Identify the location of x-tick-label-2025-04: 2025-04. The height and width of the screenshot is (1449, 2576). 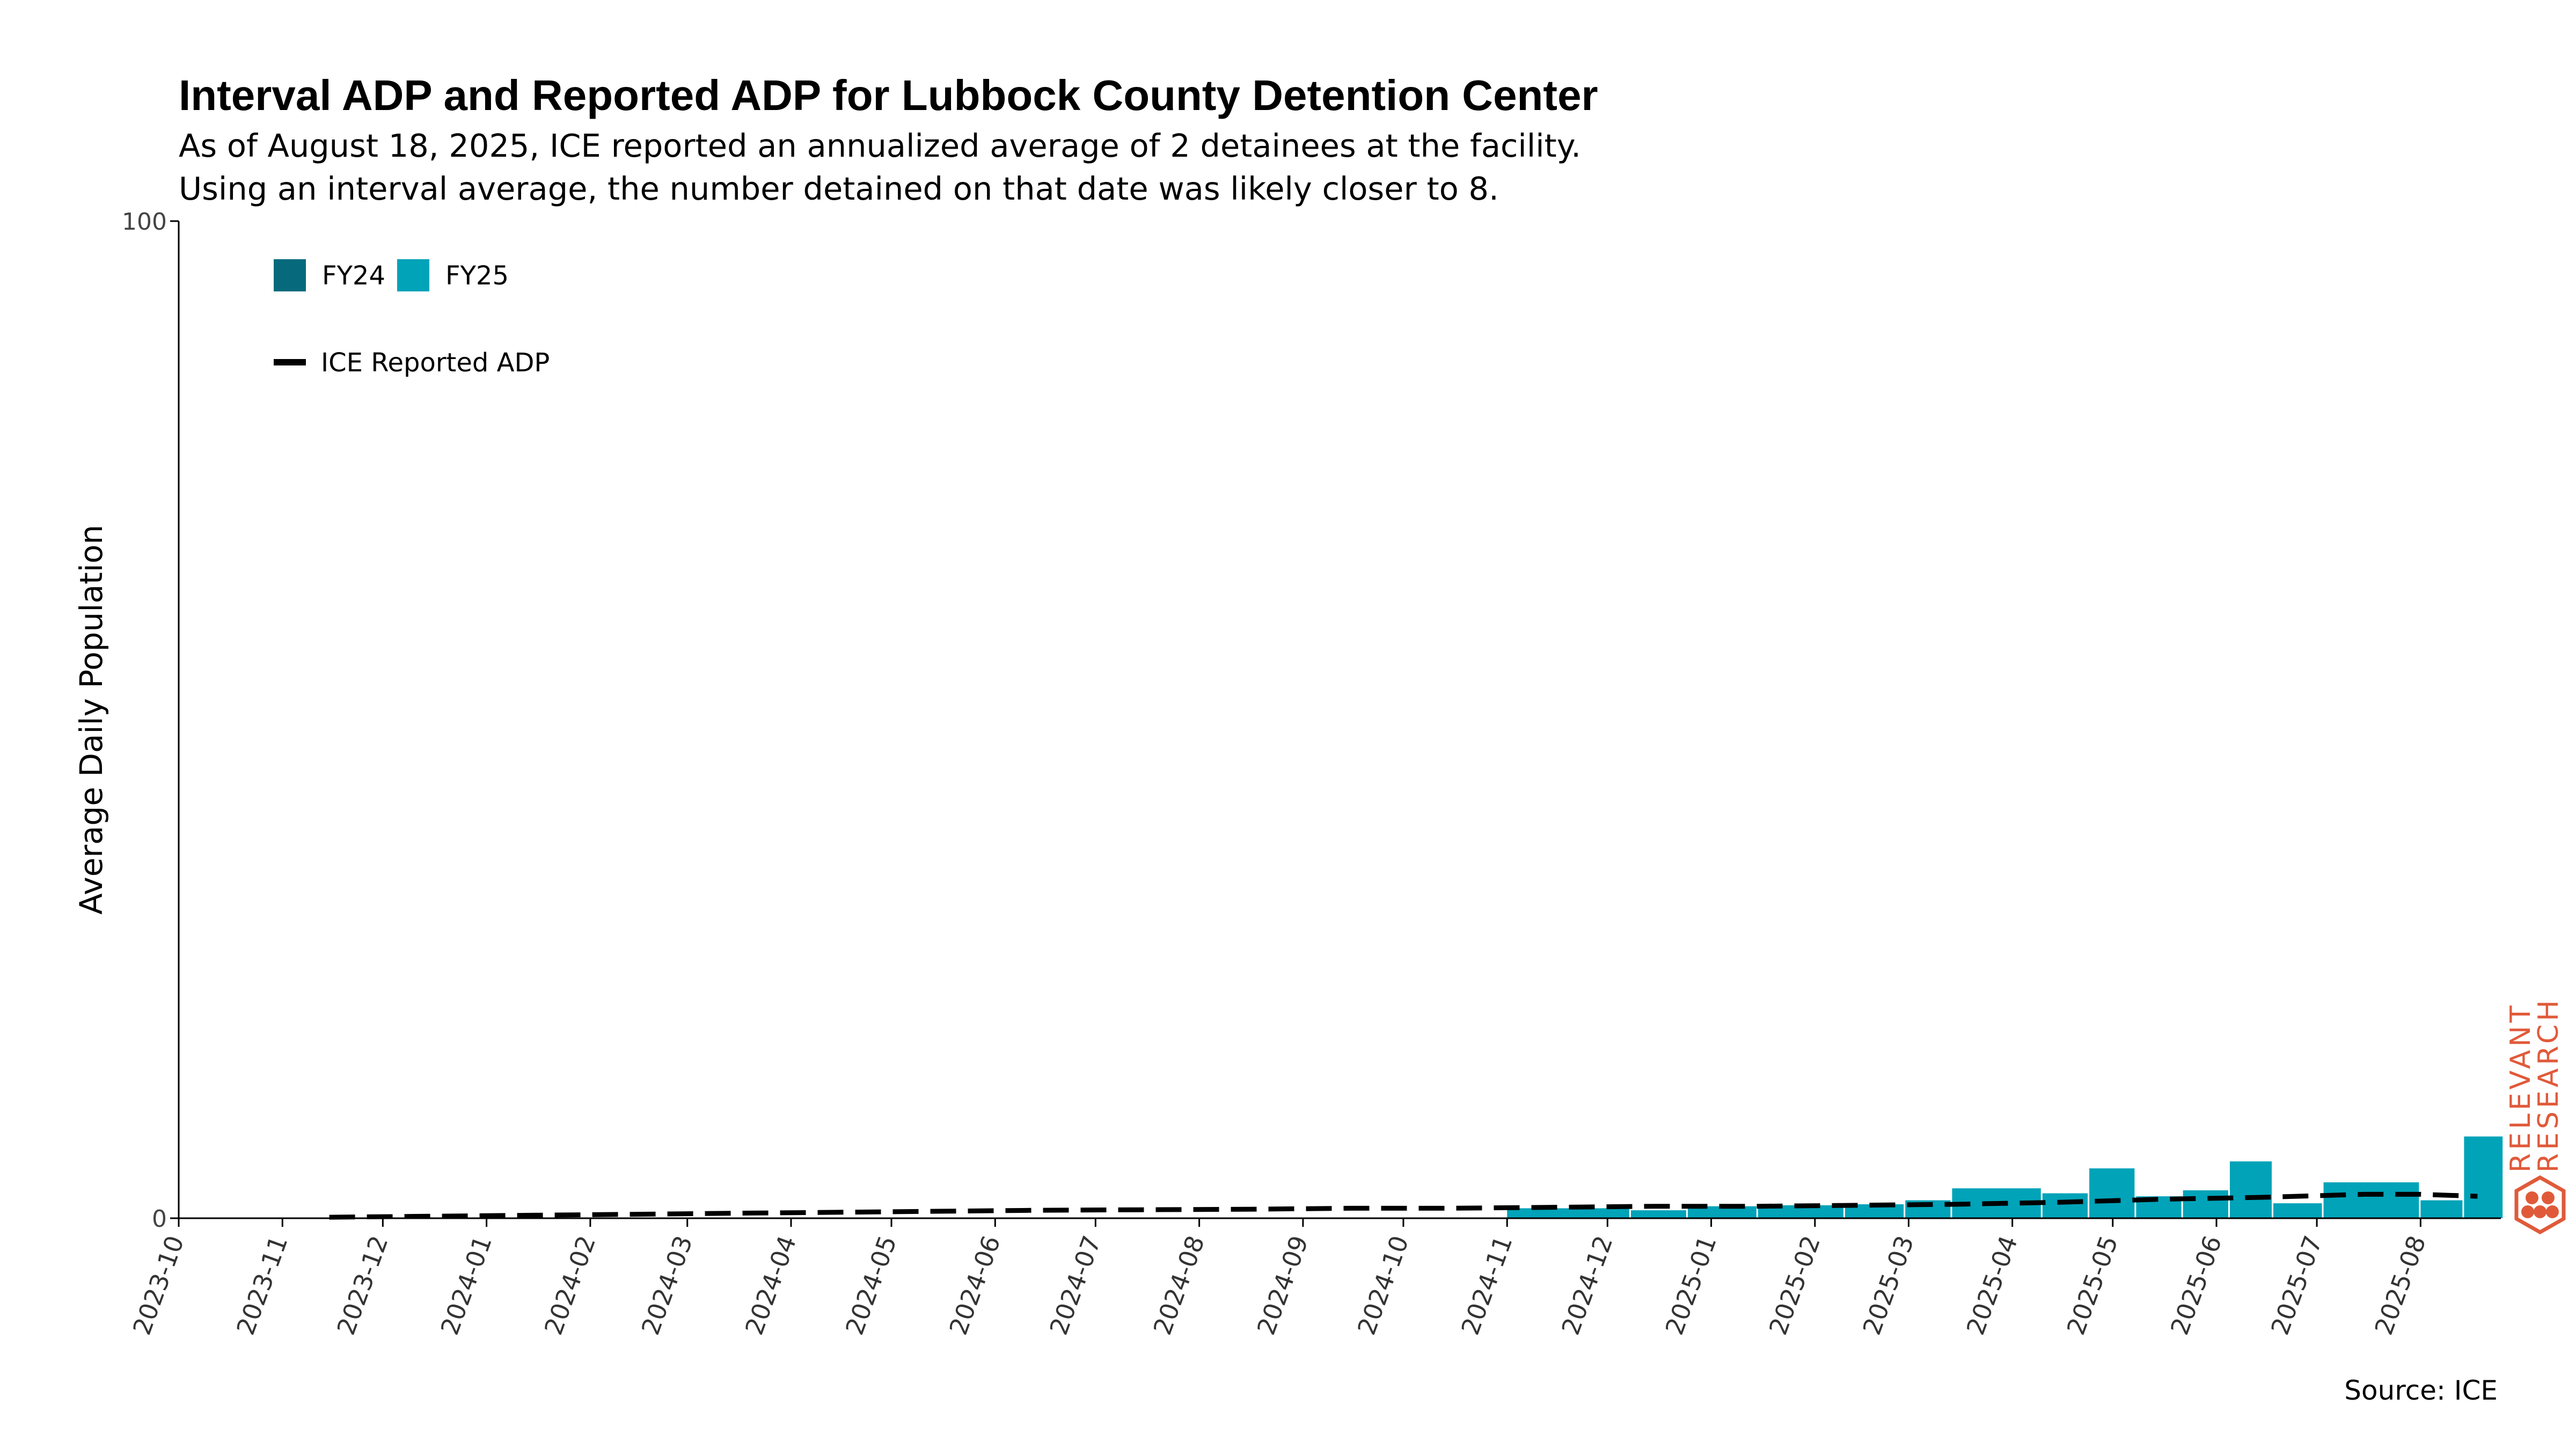
(1992, 1285).